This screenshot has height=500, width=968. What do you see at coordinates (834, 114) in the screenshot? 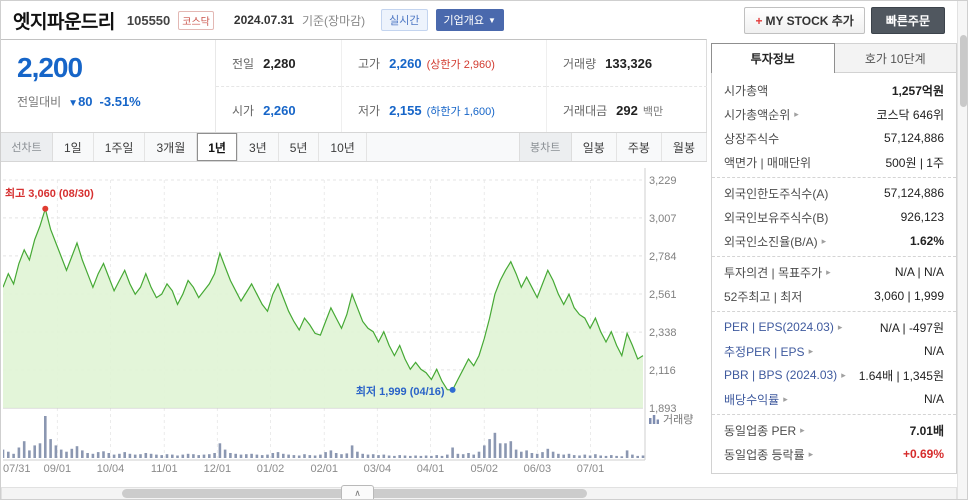
I see `row-market-cap-rank: 시가총액순위 ▸ 코스닥 646위` at bounding box center [834, 114].